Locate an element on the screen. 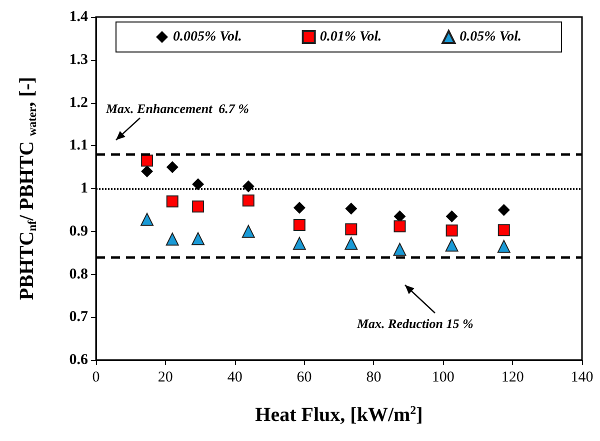 This screenshot has height=441, width=600. y-tick-label: 1.1 is located at coordinates (78, 146).